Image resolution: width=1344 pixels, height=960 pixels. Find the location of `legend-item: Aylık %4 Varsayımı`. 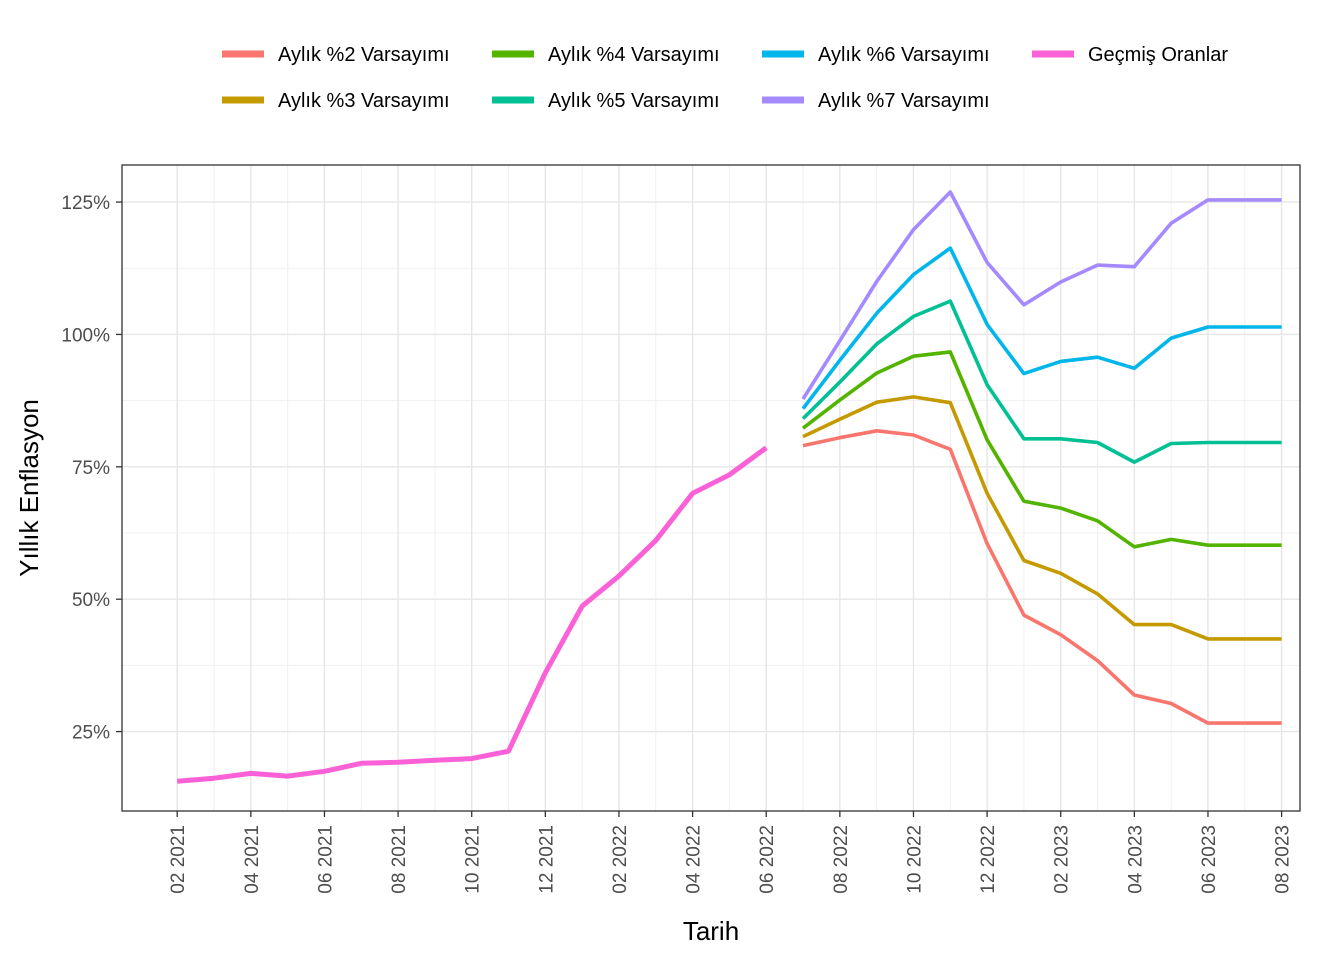

legend-item: Aylık %4 Varsayımı is located at coordinates (606, 55).